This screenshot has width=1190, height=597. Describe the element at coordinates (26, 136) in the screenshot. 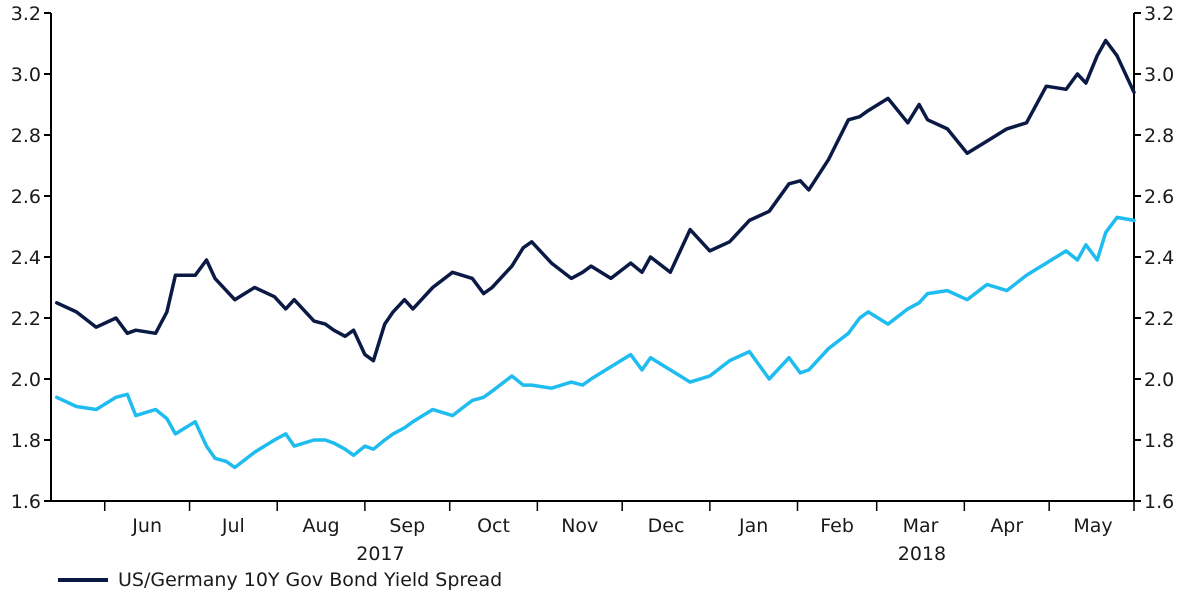

I see `y-tick-label-left: 2.8` at that location.